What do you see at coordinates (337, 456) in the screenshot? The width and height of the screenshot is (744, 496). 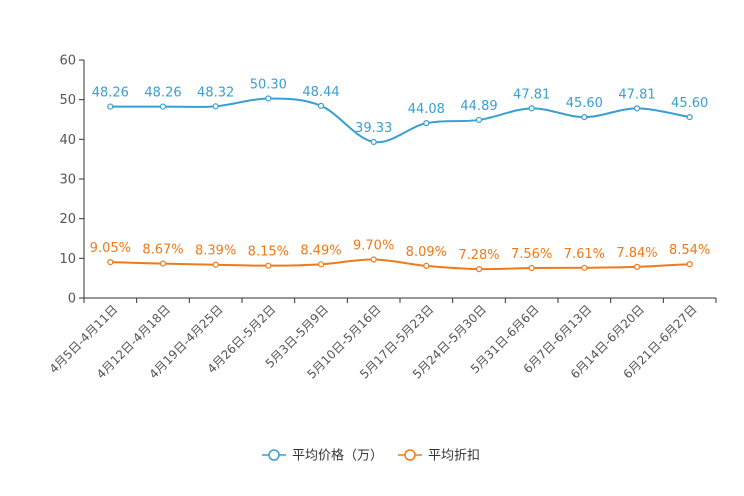 I see `legend-label: 平均价格（万）` at bounding box center [337, 456].